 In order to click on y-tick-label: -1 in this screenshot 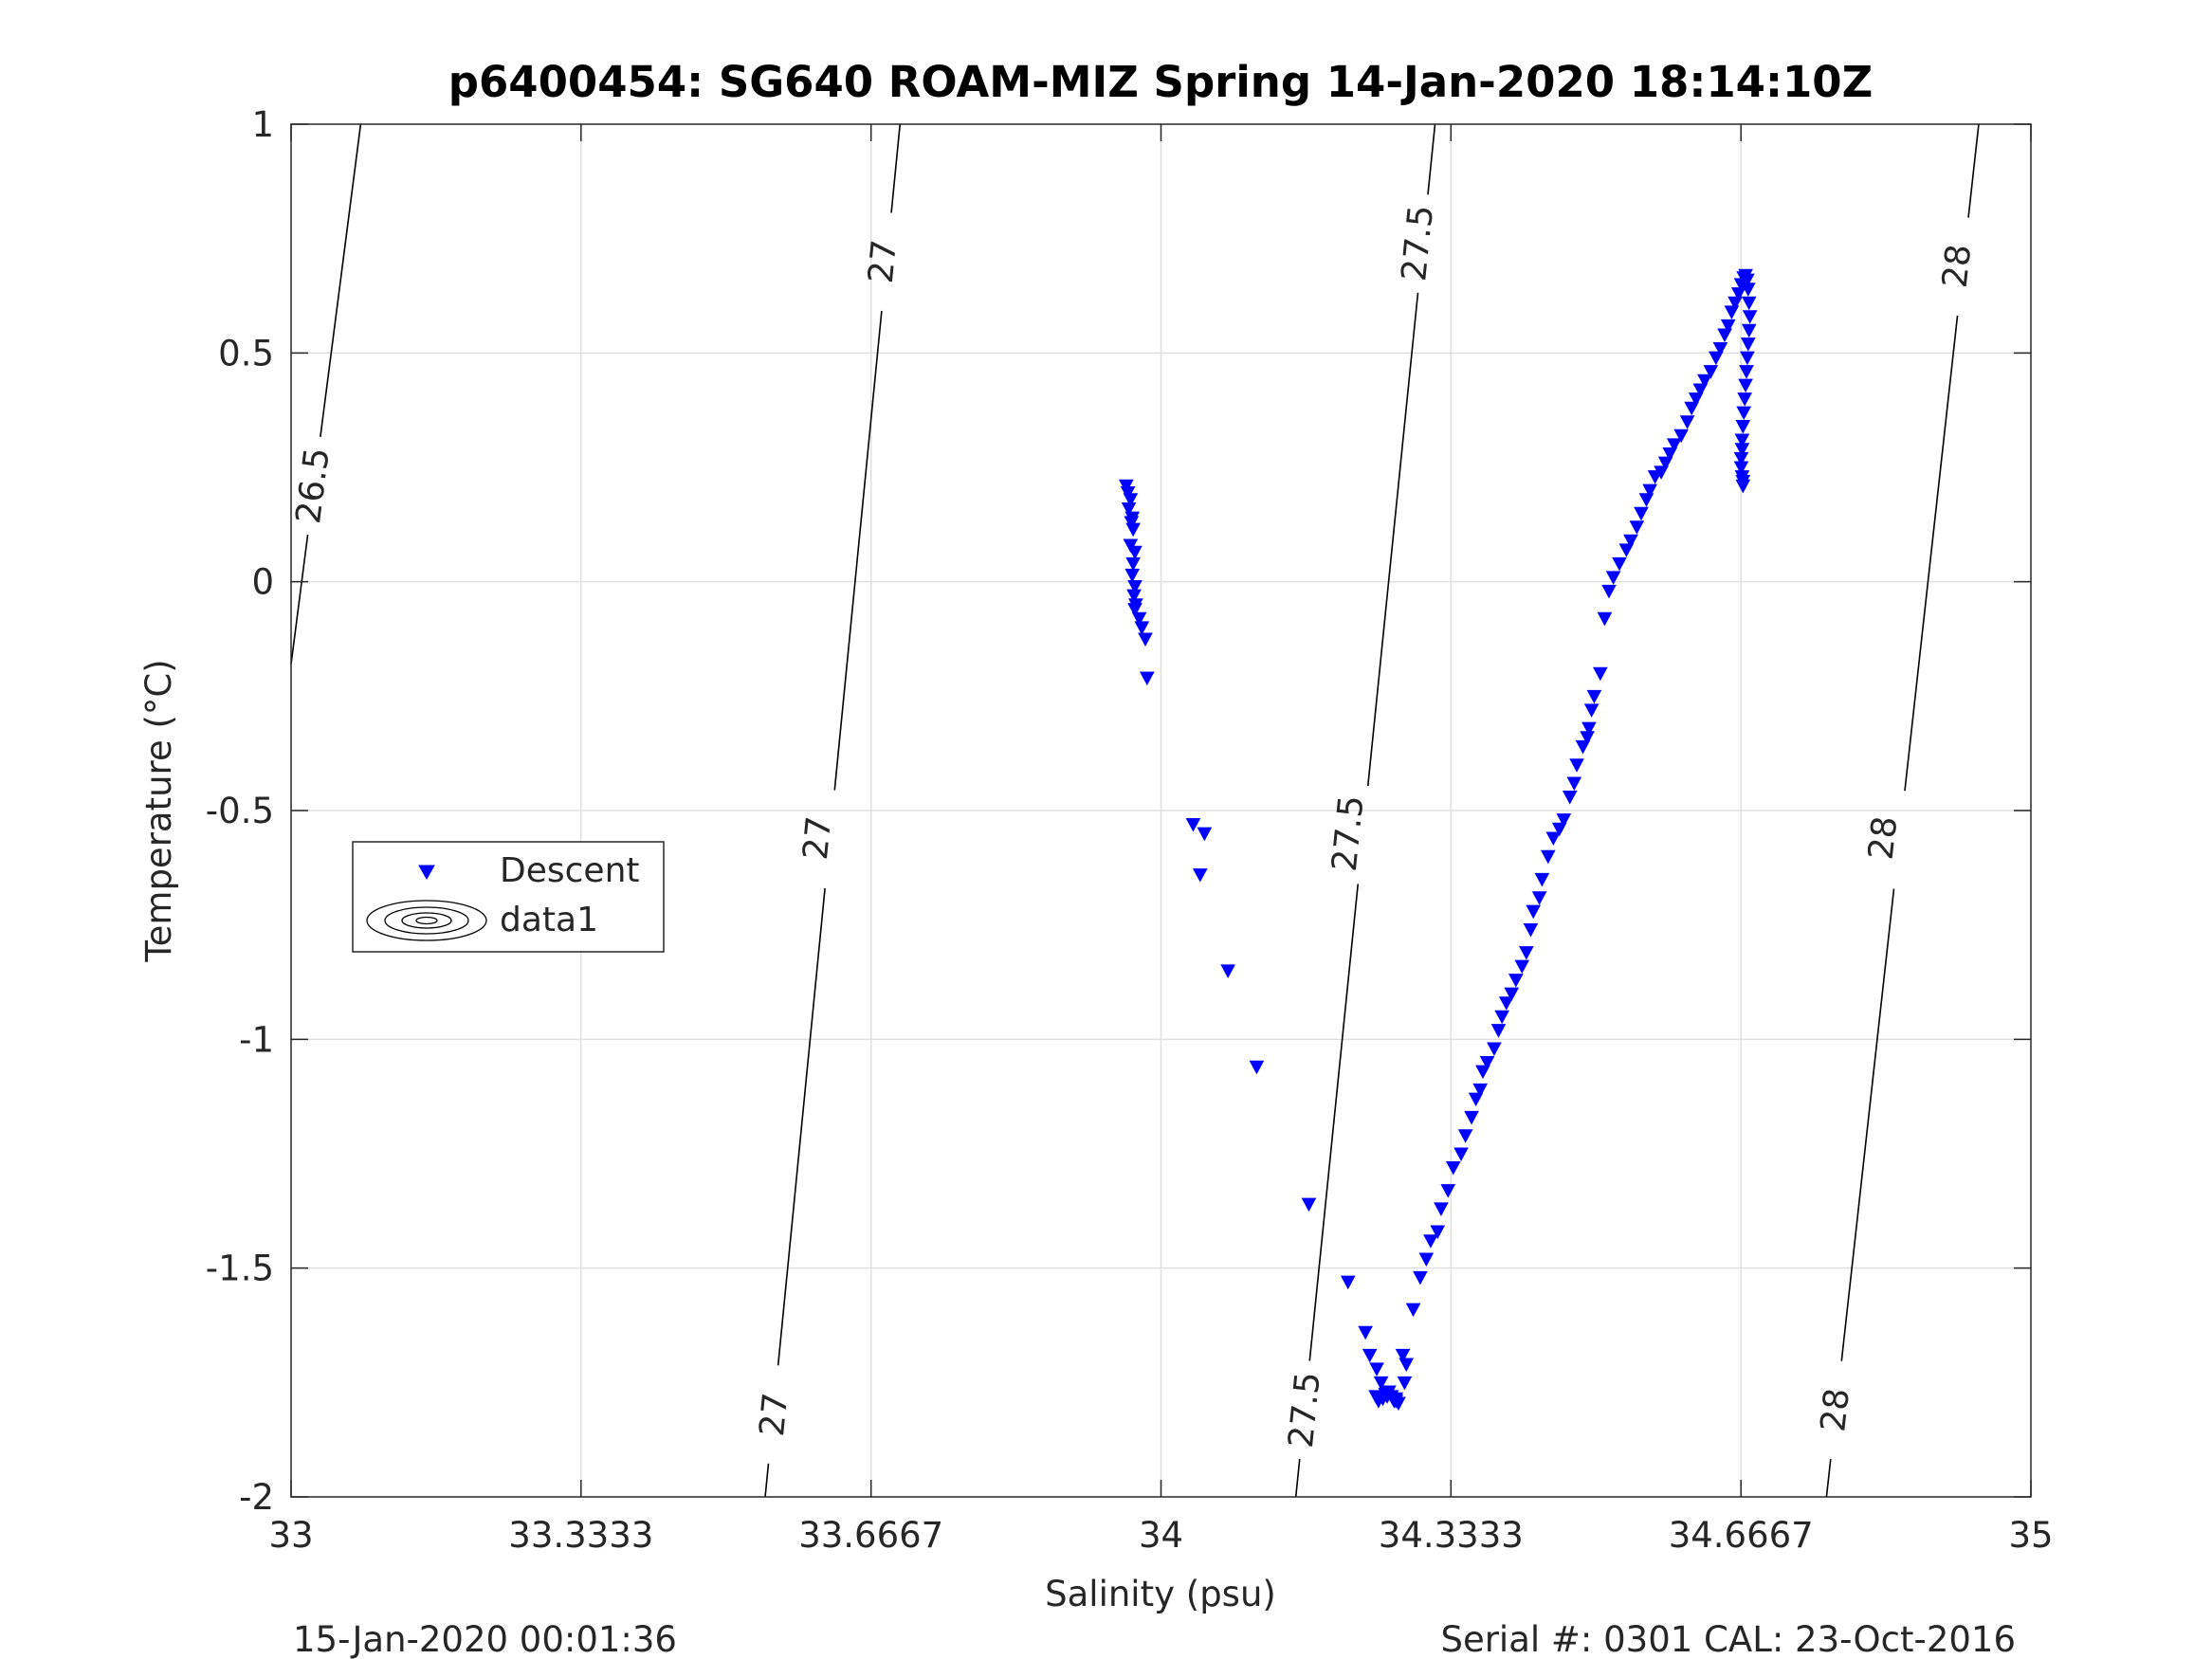, I will do `click(256, 1039)`.